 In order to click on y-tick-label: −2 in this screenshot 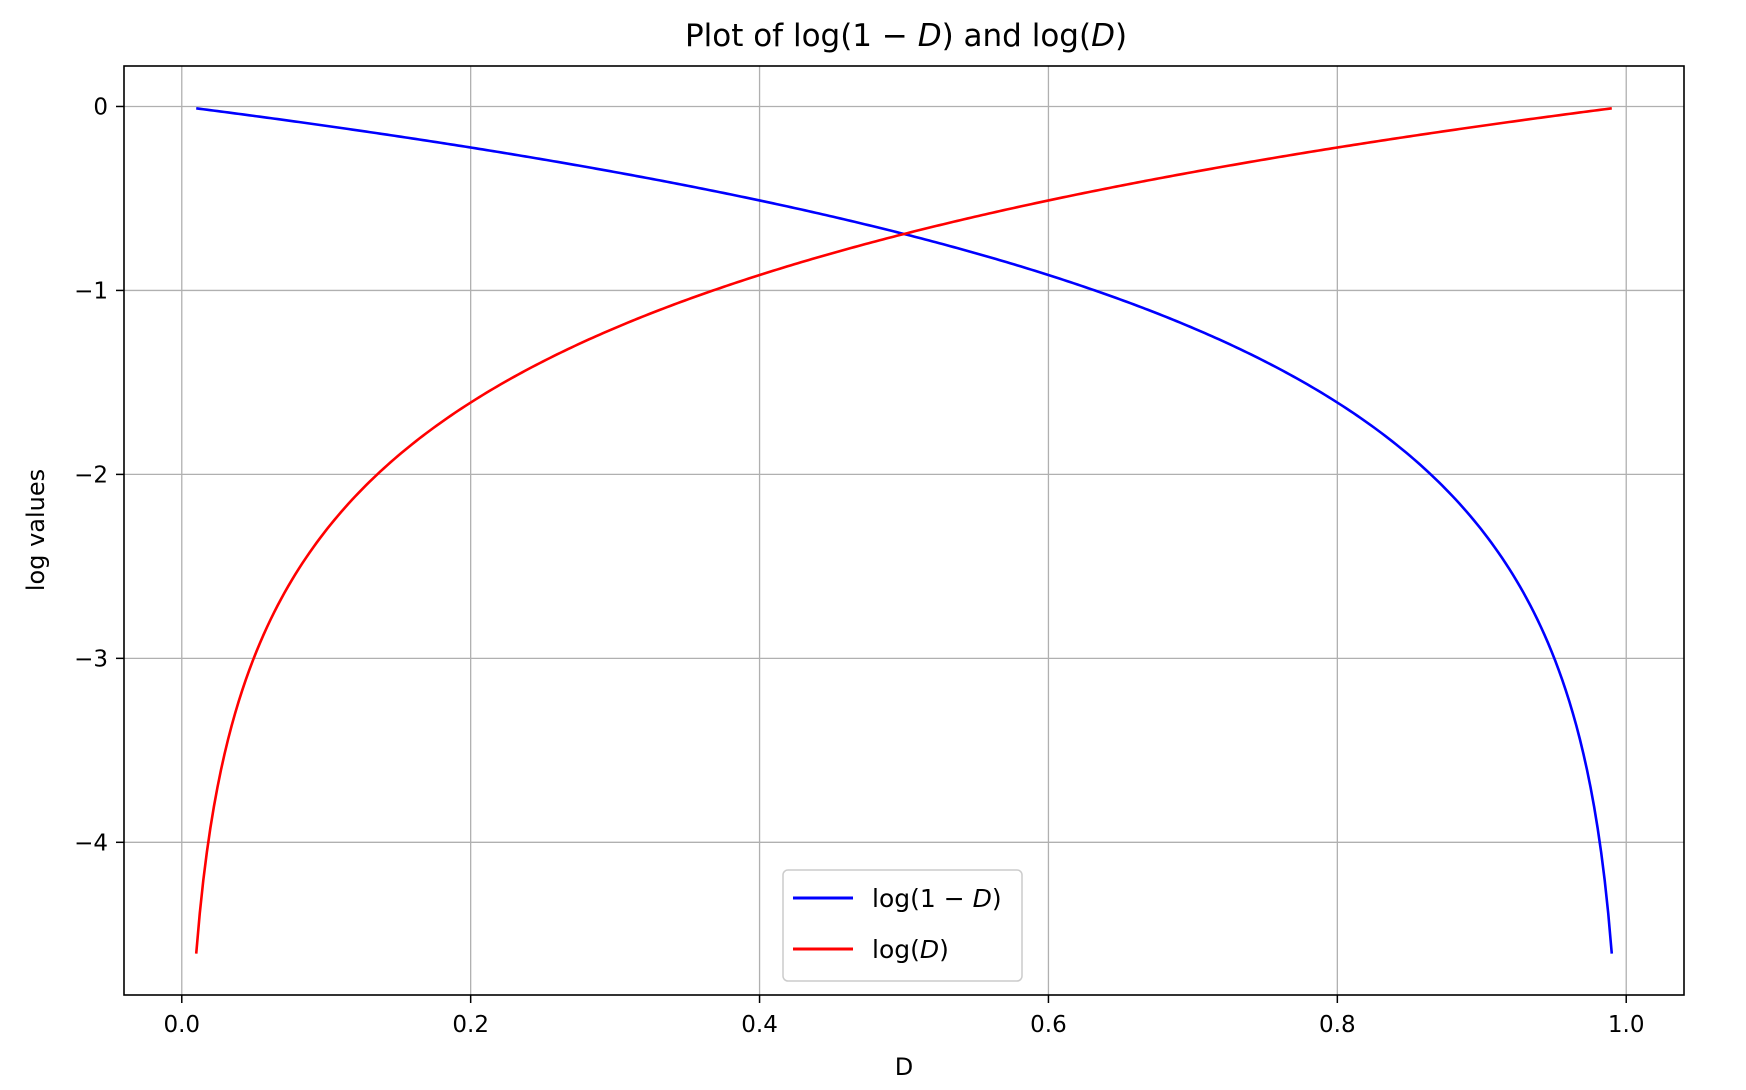, I will do `click(91, 475)`.